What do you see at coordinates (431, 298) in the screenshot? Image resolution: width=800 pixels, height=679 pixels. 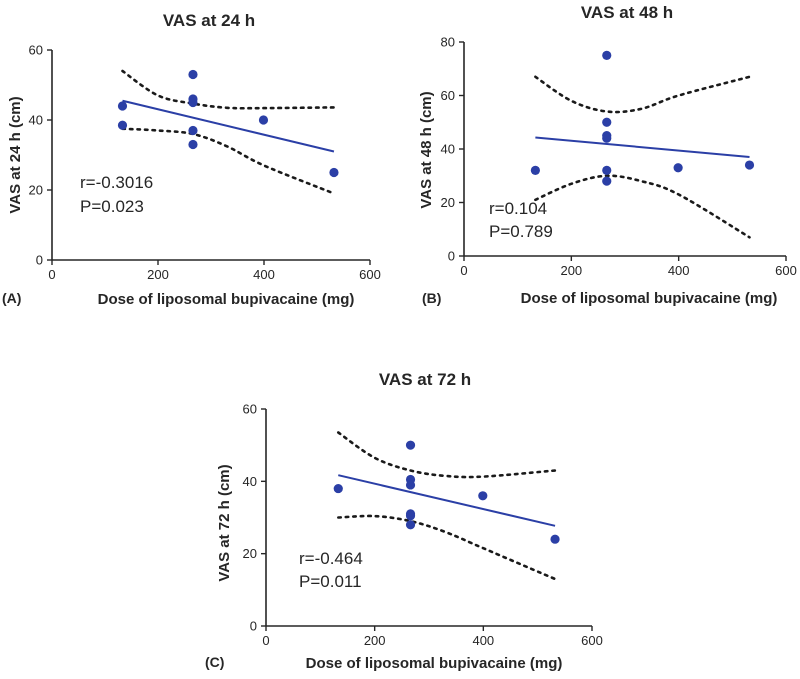 I see `panel-label: (B)` at bounding box center [431, 298].